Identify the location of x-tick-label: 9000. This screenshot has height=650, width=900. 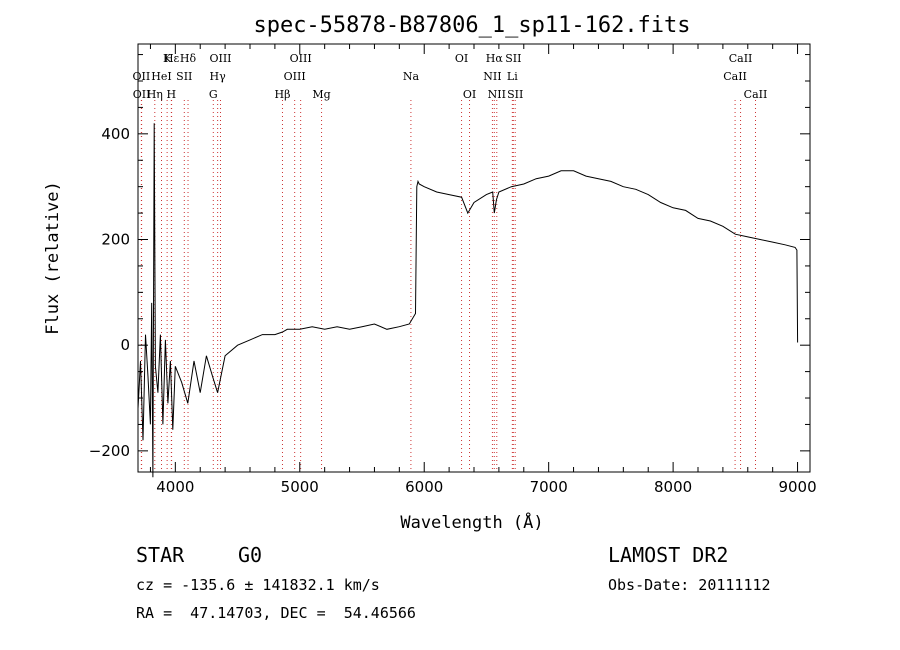
(797, 487).